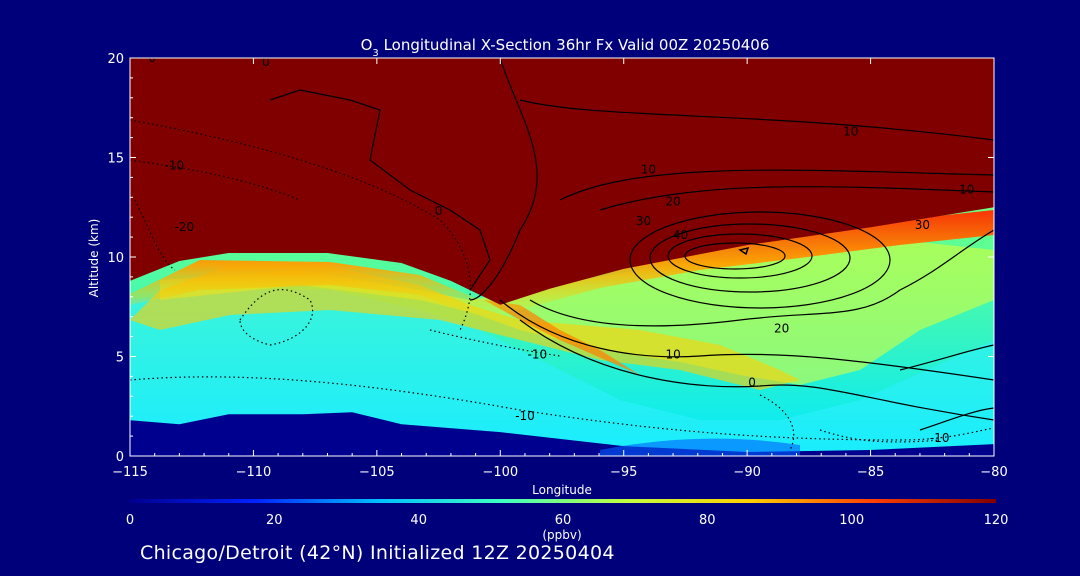 This screenshot has height=576, width=1080. I want to click on colorbar-ticks: 0 20 40 60 80 100 120, so click(567, 520).